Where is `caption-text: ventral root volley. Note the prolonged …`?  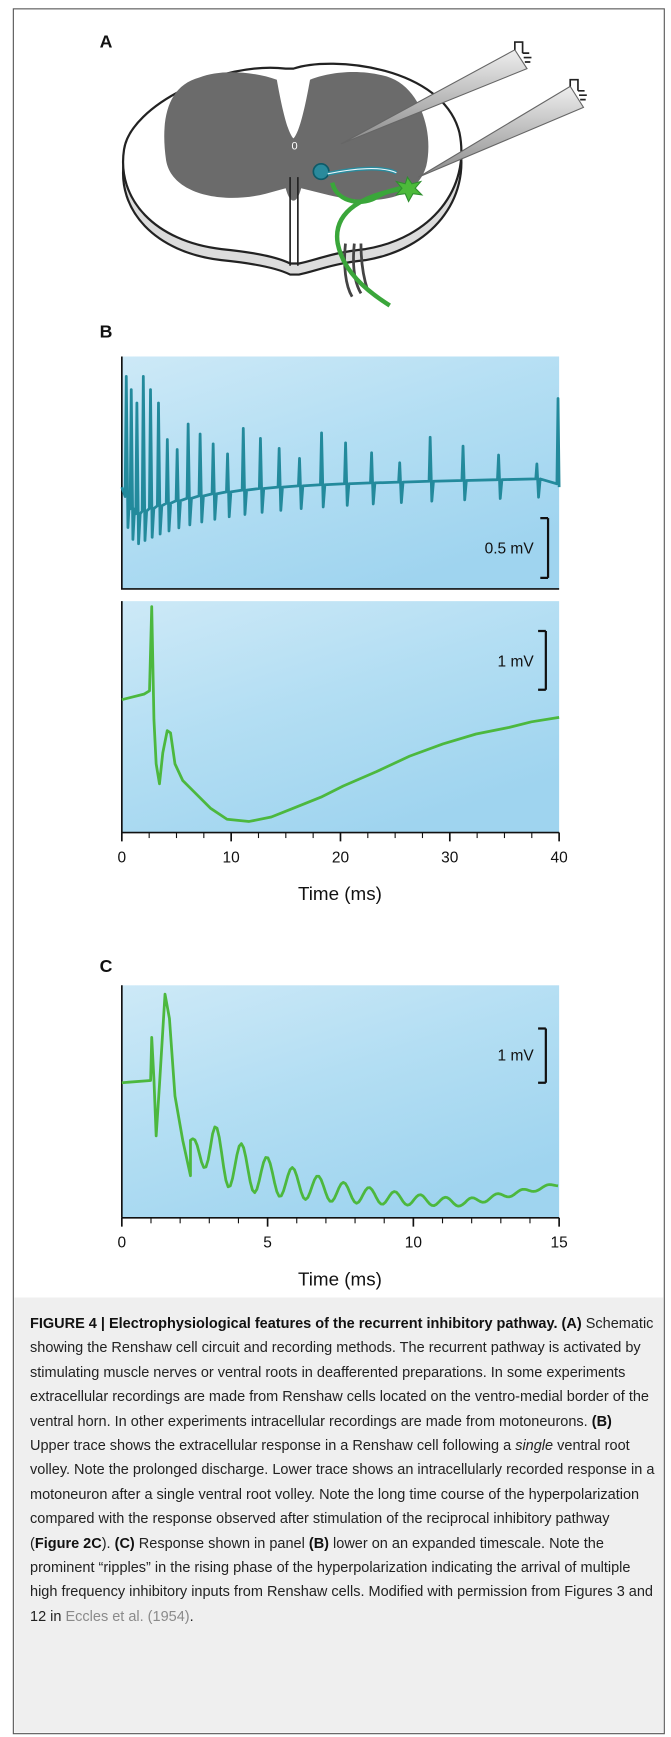
caption-text: ventral root volley. Note the prolonged … is located at coordinates (342, 1495).